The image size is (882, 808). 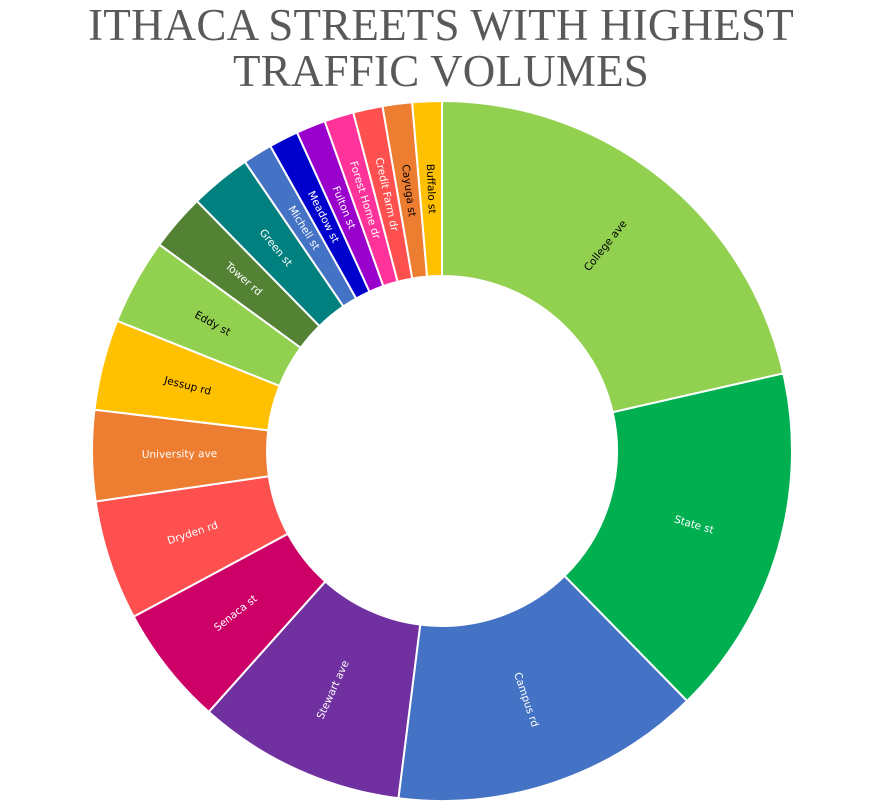 I want to click on slice-label: University ave, so click(x=180, y=454).